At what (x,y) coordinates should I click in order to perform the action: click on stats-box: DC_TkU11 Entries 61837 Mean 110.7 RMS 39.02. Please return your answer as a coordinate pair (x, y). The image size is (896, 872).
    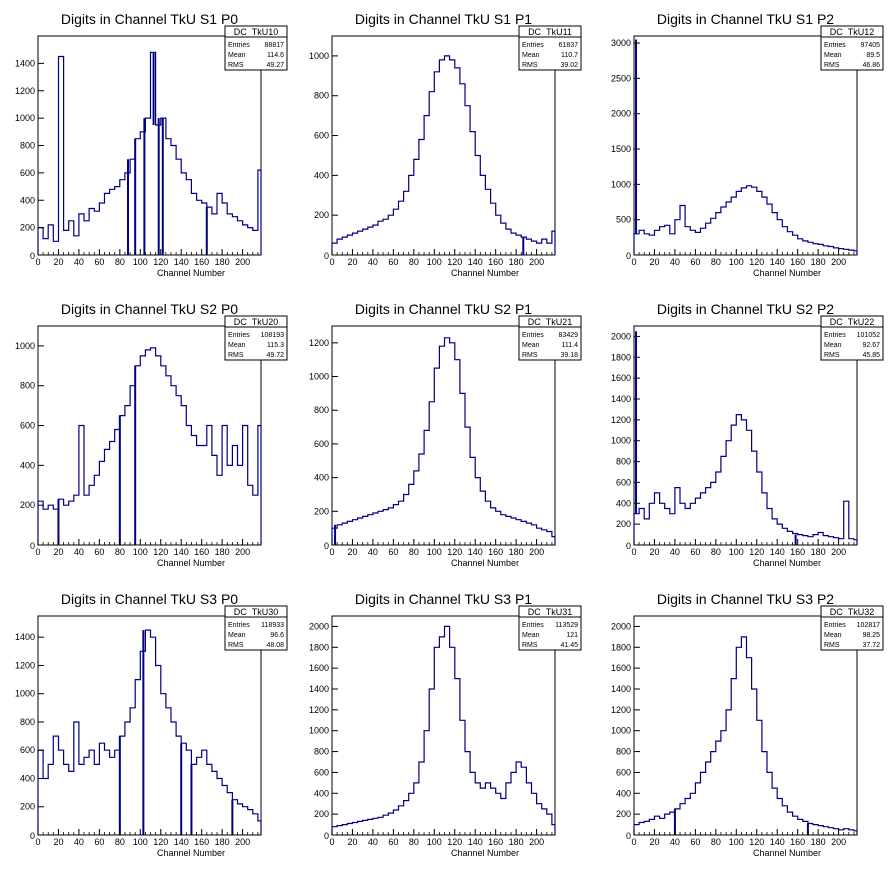
    Looking at the image, I should click on (550, 48).